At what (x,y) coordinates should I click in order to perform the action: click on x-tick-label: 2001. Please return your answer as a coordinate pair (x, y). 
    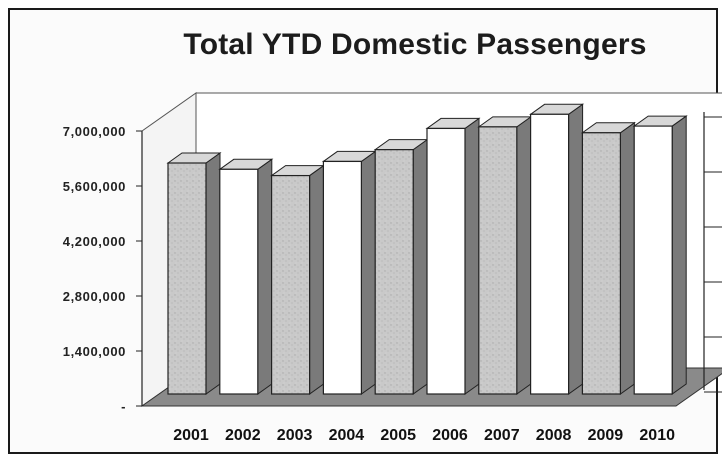
    Looking at the image, I should click on (191, 435).